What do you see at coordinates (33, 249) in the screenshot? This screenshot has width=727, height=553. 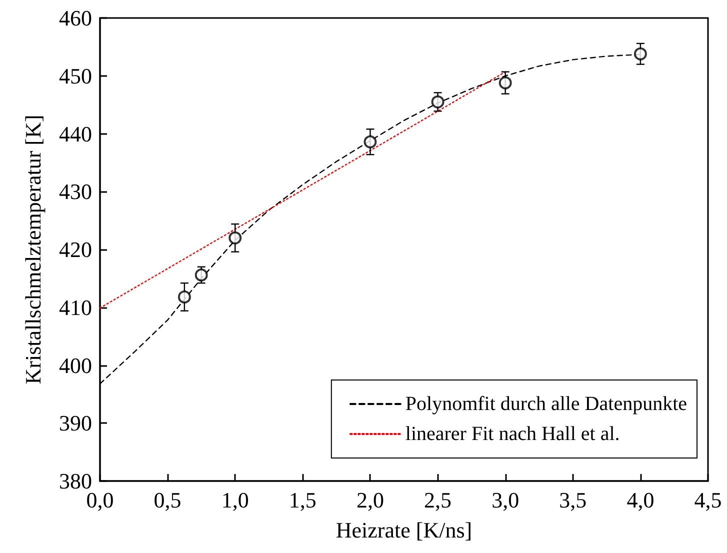 I see `y-axis-title: Kristallschmelztemperatur [K]` at bounding box center [33, 249].